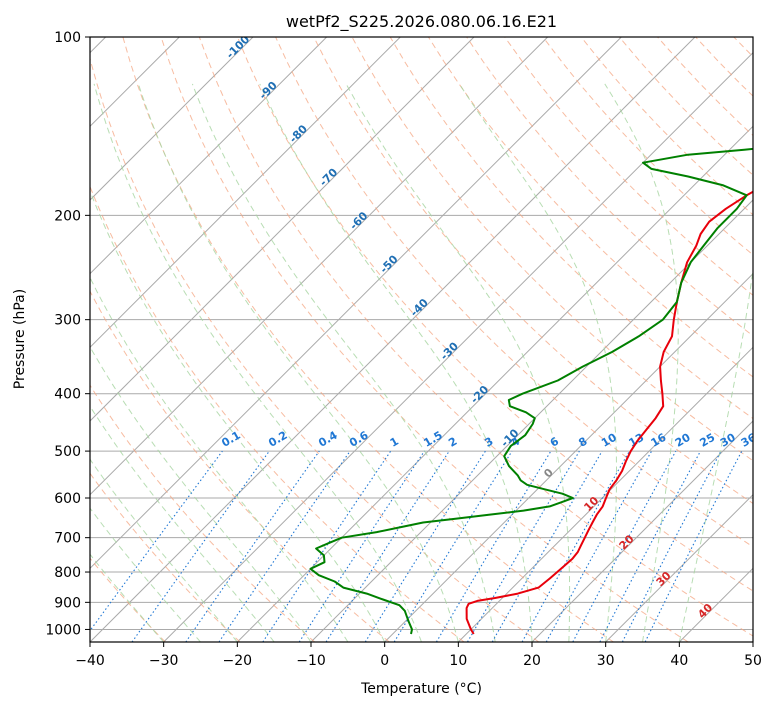 This screenshot has height=708, width=775. Describe the element at coordinates (164, 661) in the screenshot. I see `x-tick-label: −30` at that location.